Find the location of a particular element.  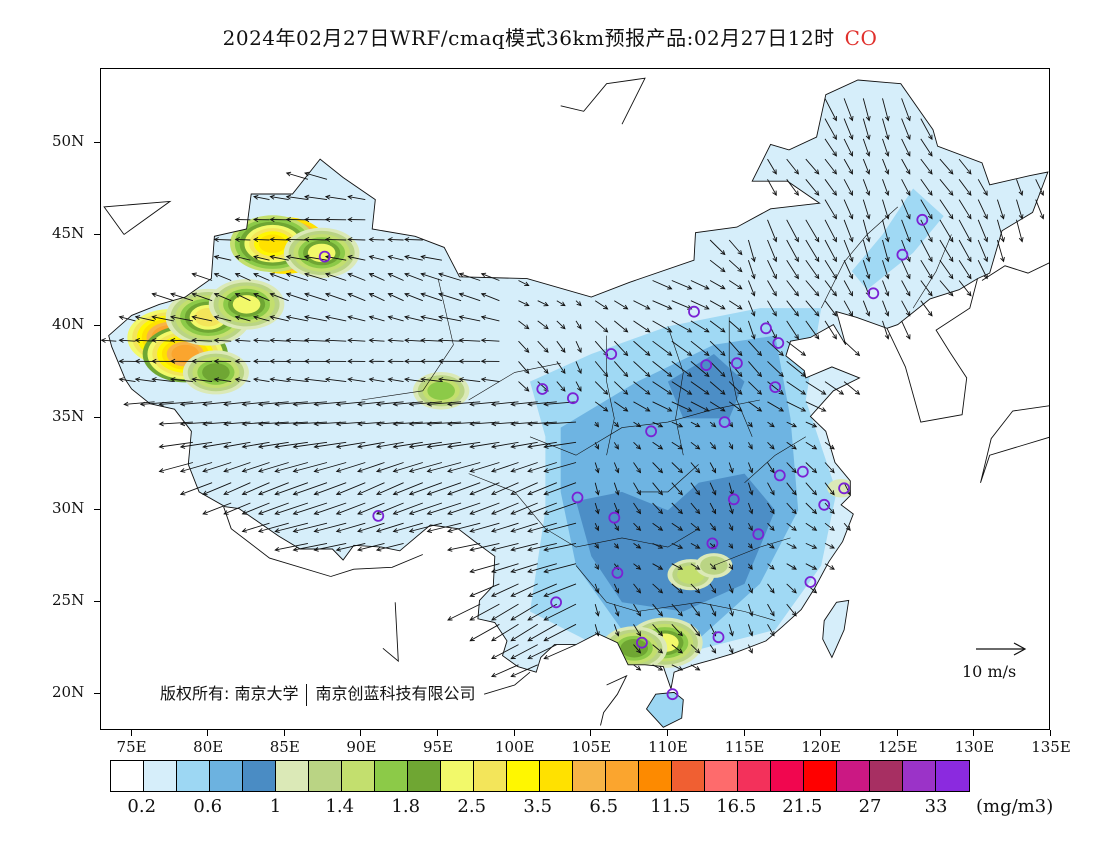

colorbar is located at coordinates (540, 776).